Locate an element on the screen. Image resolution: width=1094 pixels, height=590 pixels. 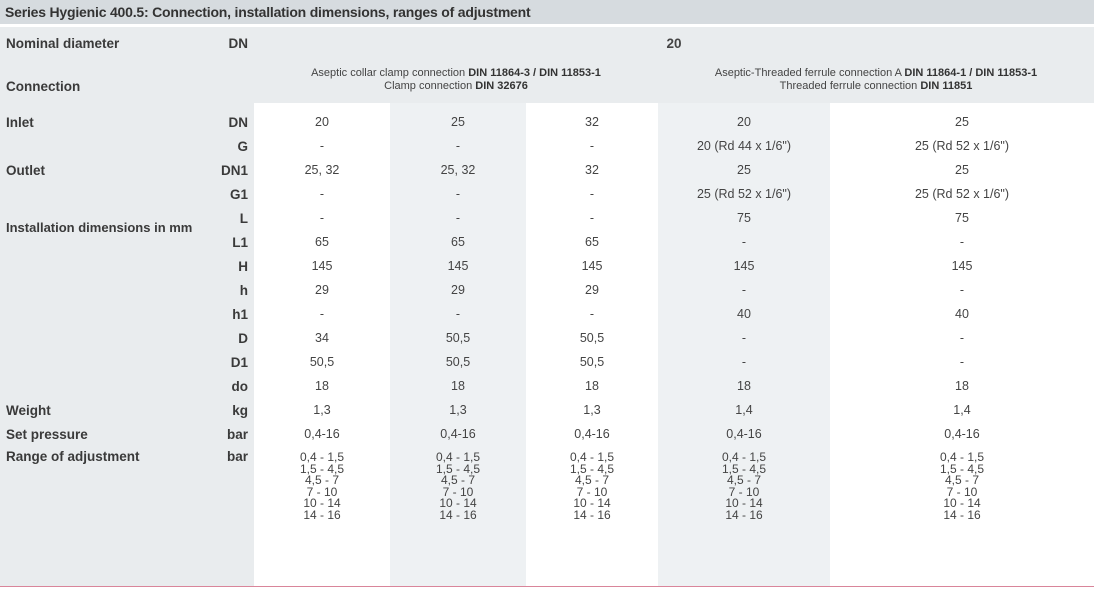
range-value: 10 - 14 is located at coordinates (592, 503).